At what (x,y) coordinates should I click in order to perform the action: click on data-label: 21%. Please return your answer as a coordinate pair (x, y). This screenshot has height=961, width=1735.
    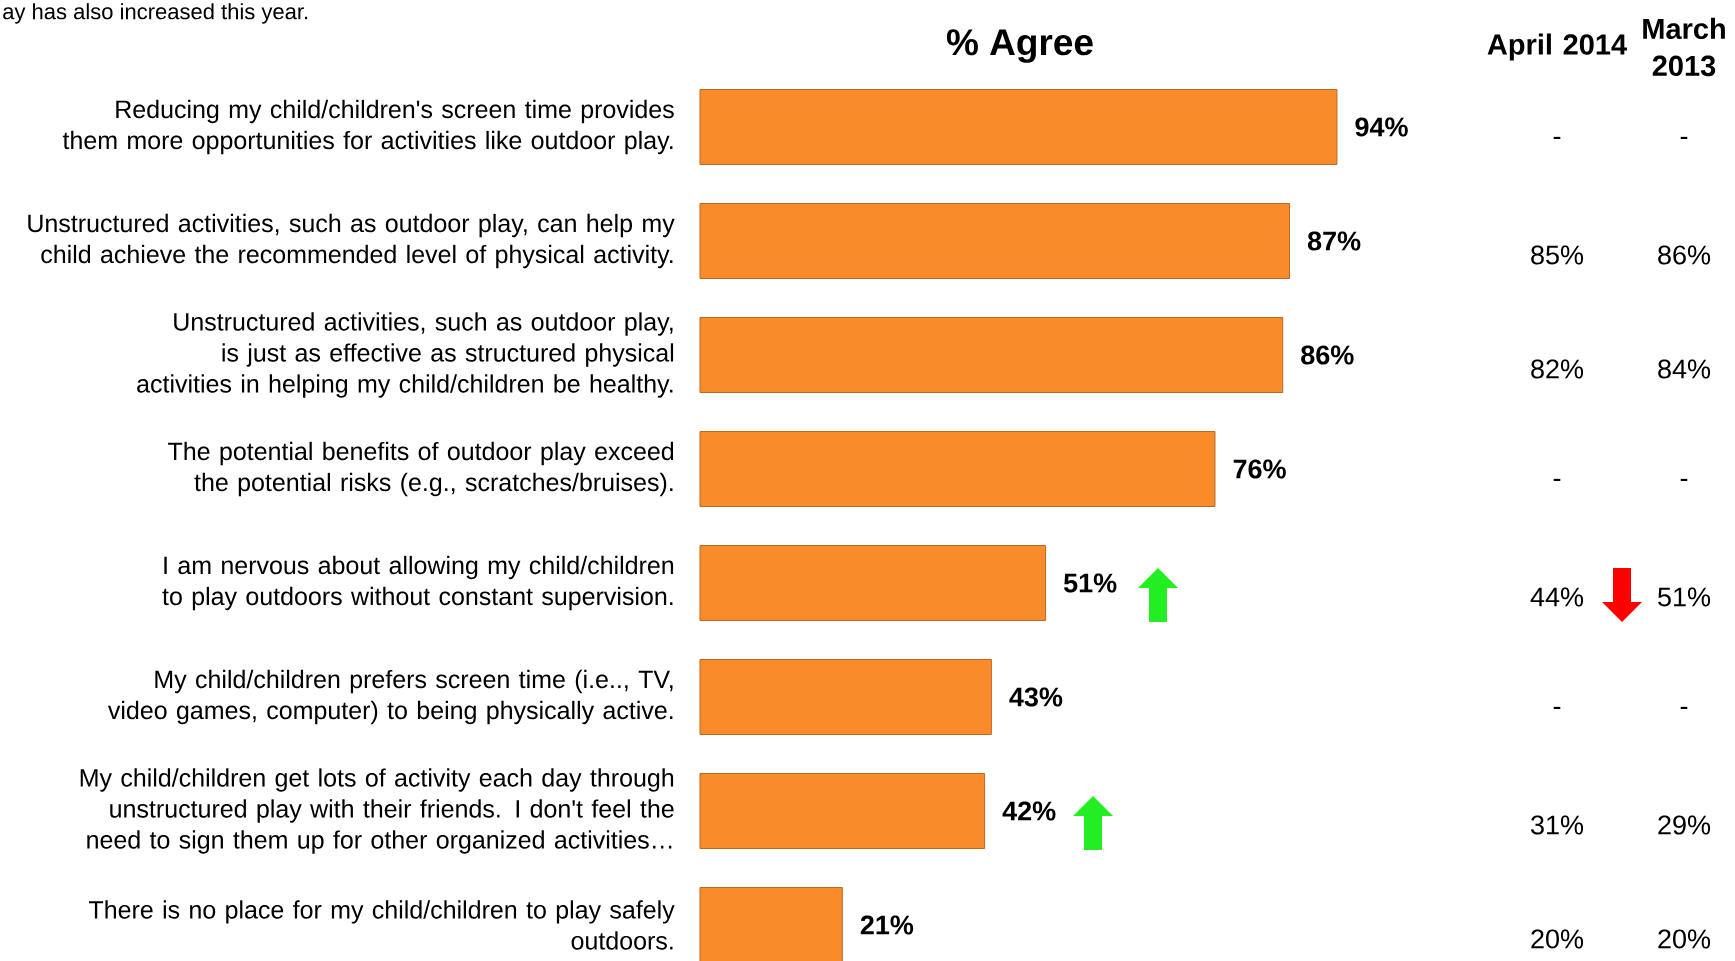
    Looking at the image, I should click on (887, 925).